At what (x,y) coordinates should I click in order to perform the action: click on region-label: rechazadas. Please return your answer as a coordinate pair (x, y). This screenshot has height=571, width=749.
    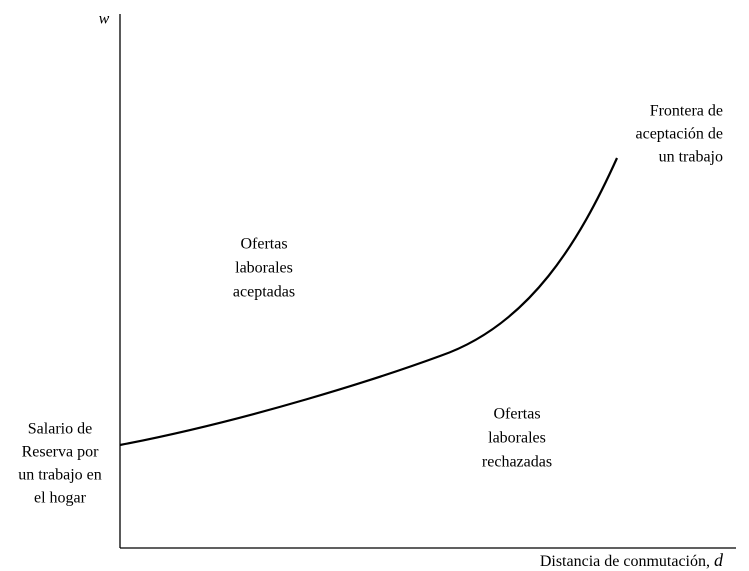
    Looking at the image, I should click on (517, 462).